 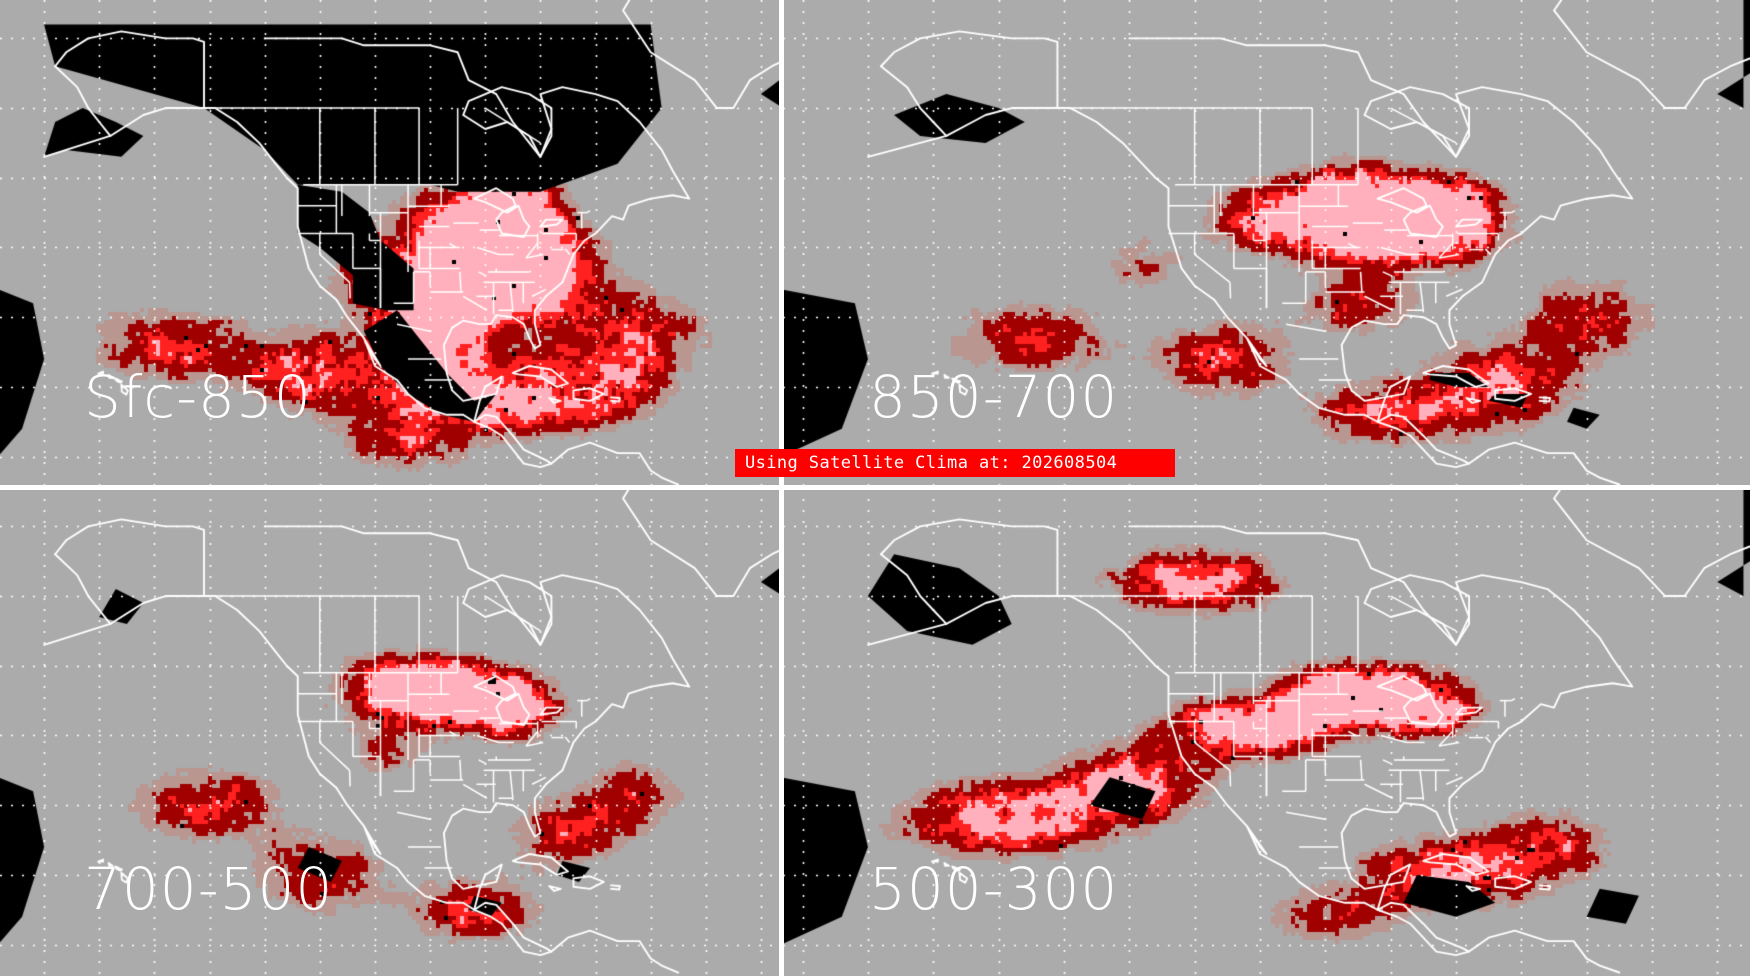 What do you see at coordinates (955, 463) in the screenshot?
I see `status-banner: Using Satellite Clima at: 202608504` at bounding box center [955, 463].